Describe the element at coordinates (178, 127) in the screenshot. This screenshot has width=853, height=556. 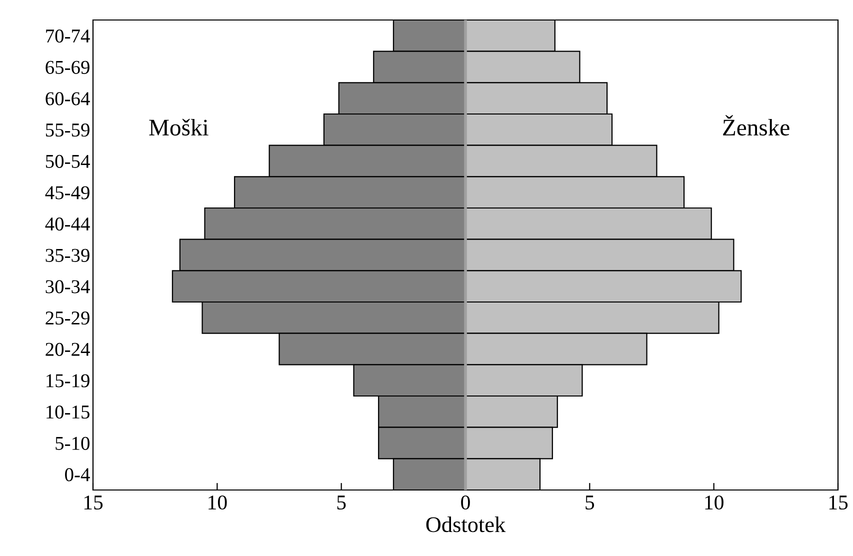
I see `text: Moški` at that location.